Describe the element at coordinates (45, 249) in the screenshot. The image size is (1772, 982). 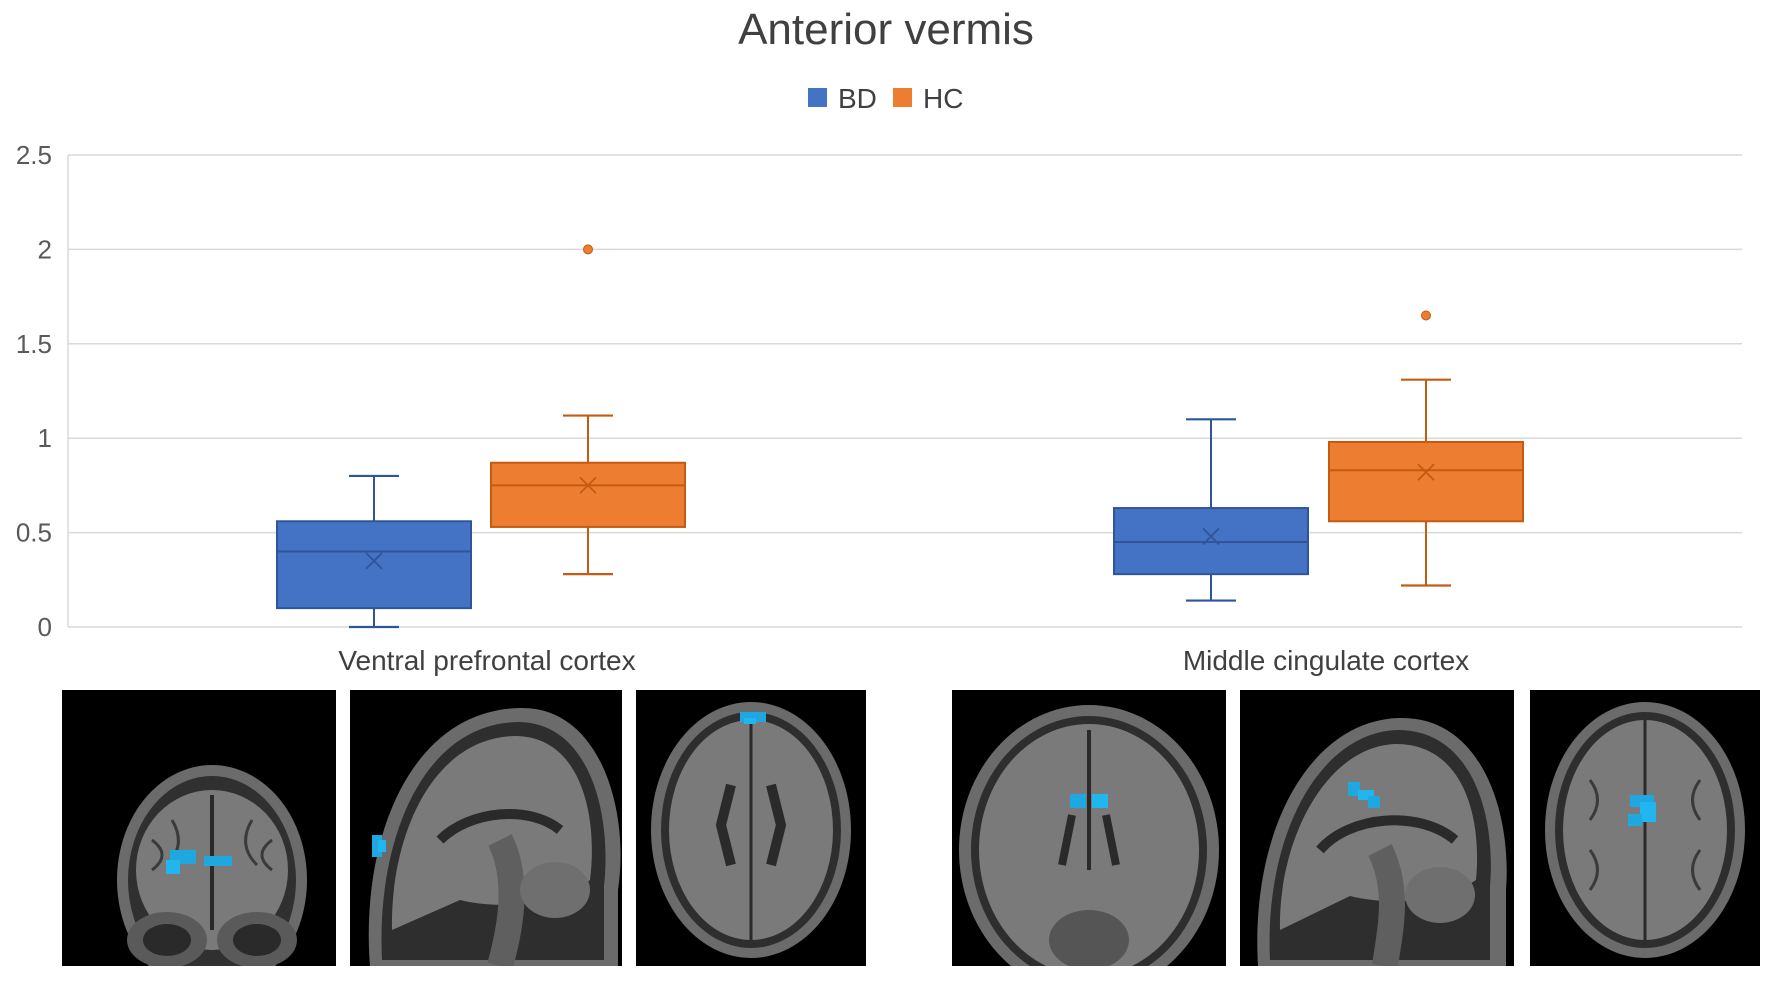
I see `y-tick-label: 2` at that location.